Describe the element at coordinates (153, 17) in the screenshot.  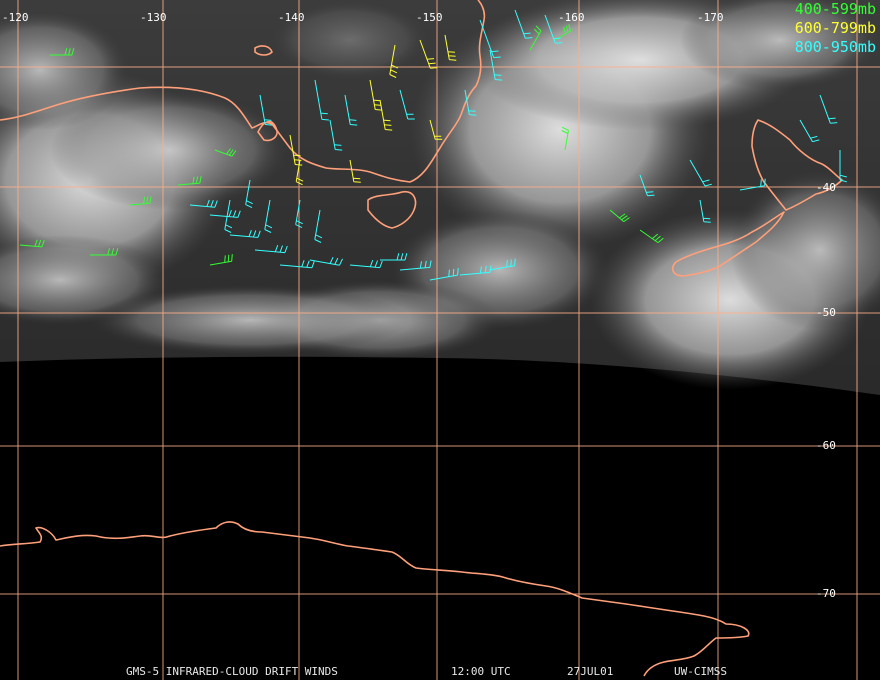
I see `lon-label: -130` at that location.